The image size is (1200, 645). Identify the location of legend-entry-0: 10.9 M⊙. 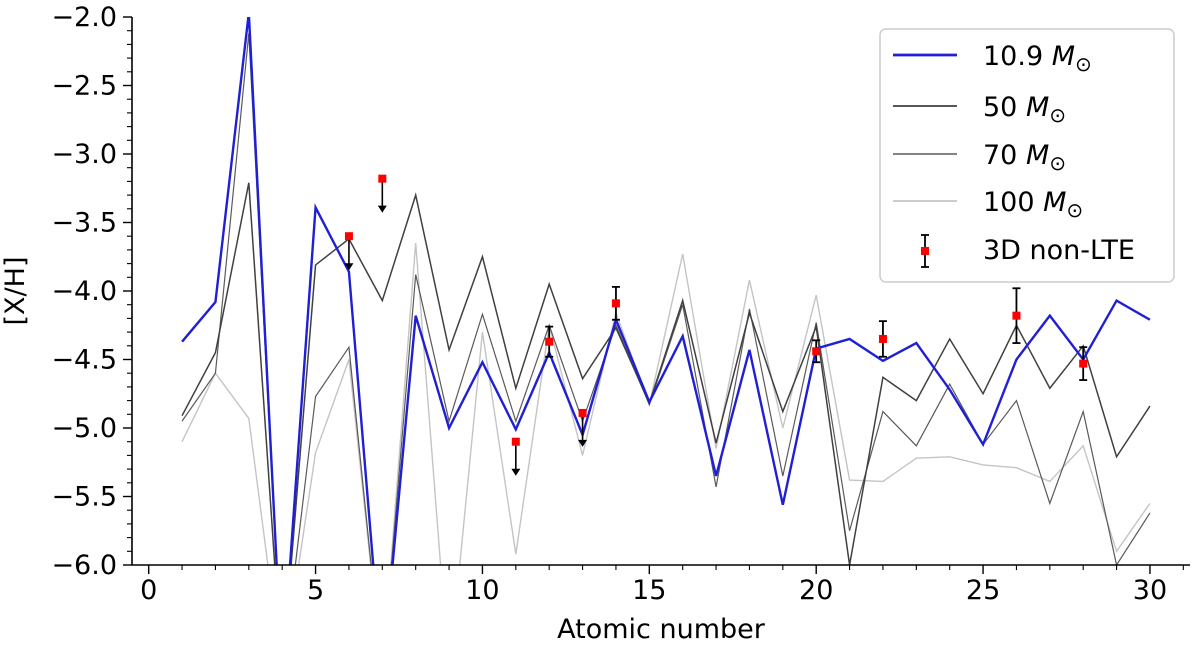
(1037, 58).